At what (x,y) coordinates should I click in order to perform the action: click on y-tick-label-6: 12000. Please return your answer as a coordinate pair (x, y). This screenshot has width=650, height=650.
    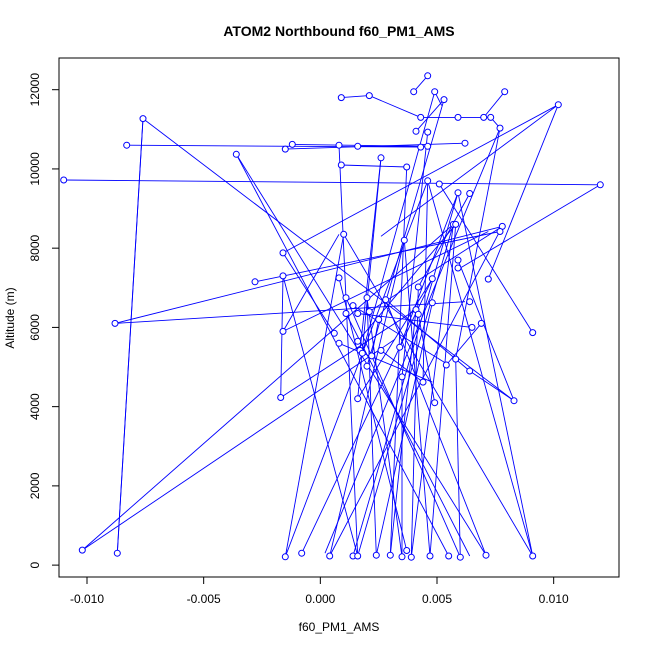
    Looking at the image, I should click on (35, 90).